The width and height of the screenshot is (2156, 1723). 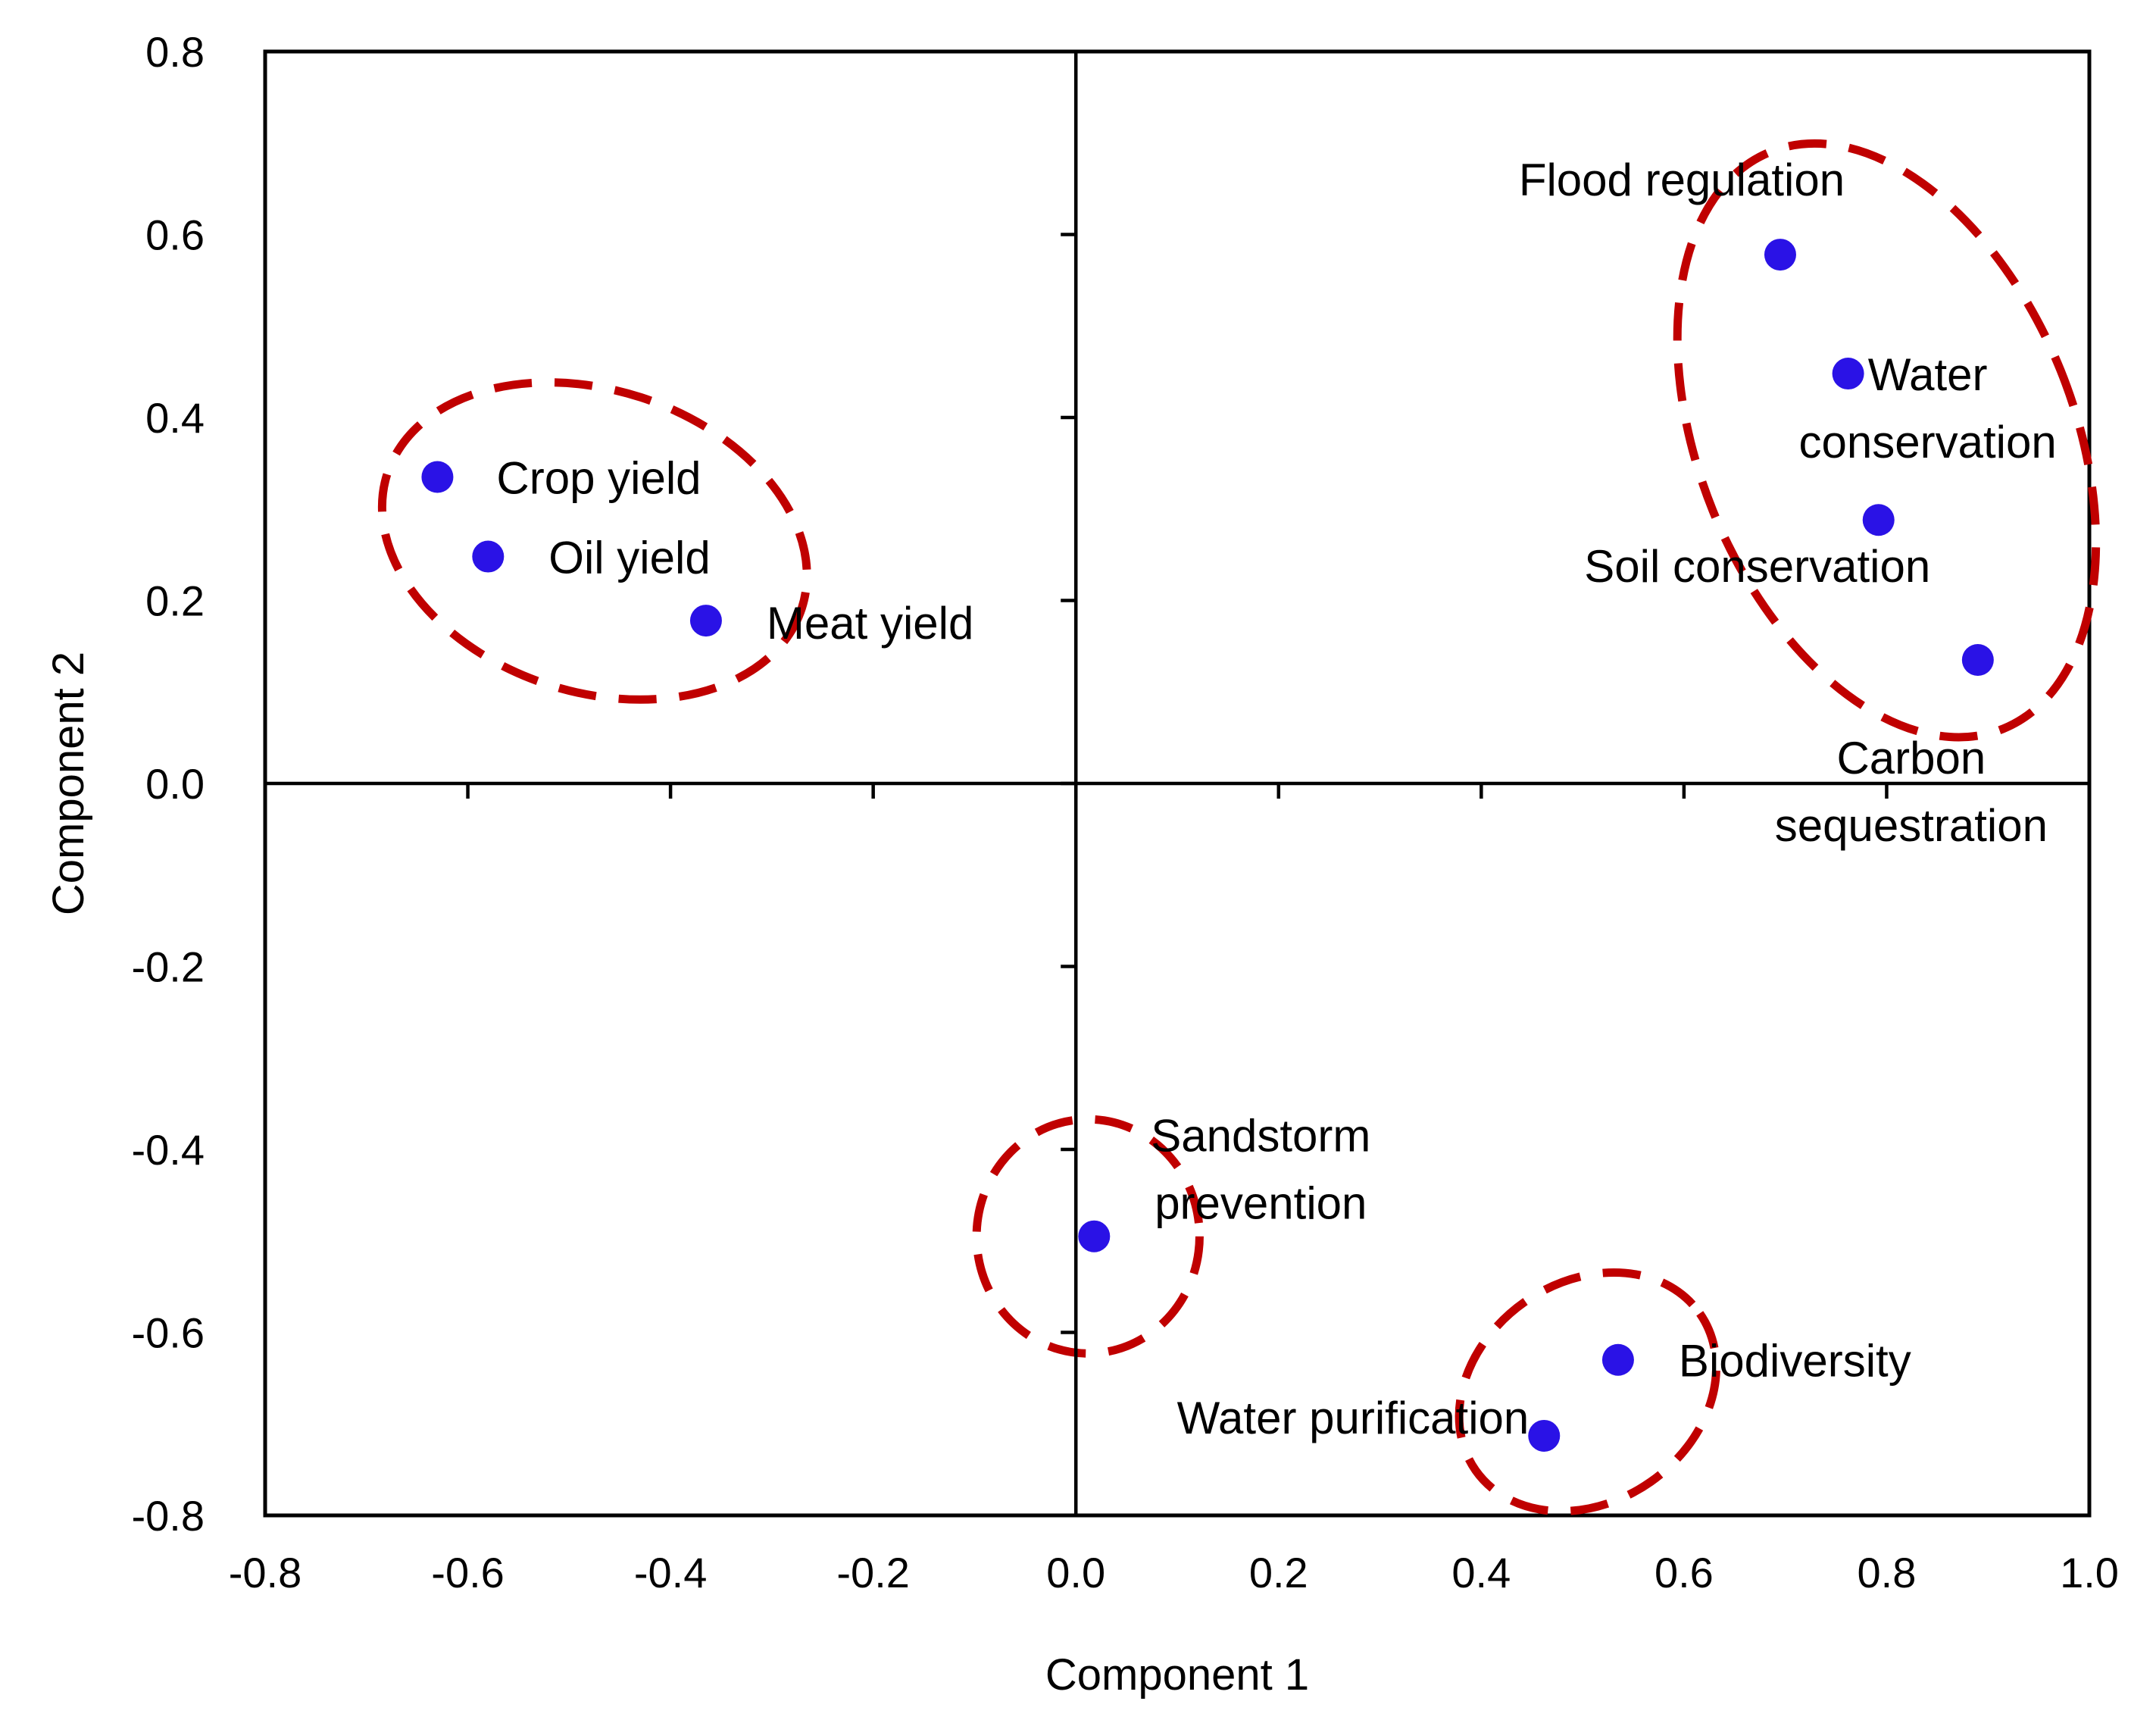 I want to click on y-tick-label: 0.6, so click(x=175, y=235).